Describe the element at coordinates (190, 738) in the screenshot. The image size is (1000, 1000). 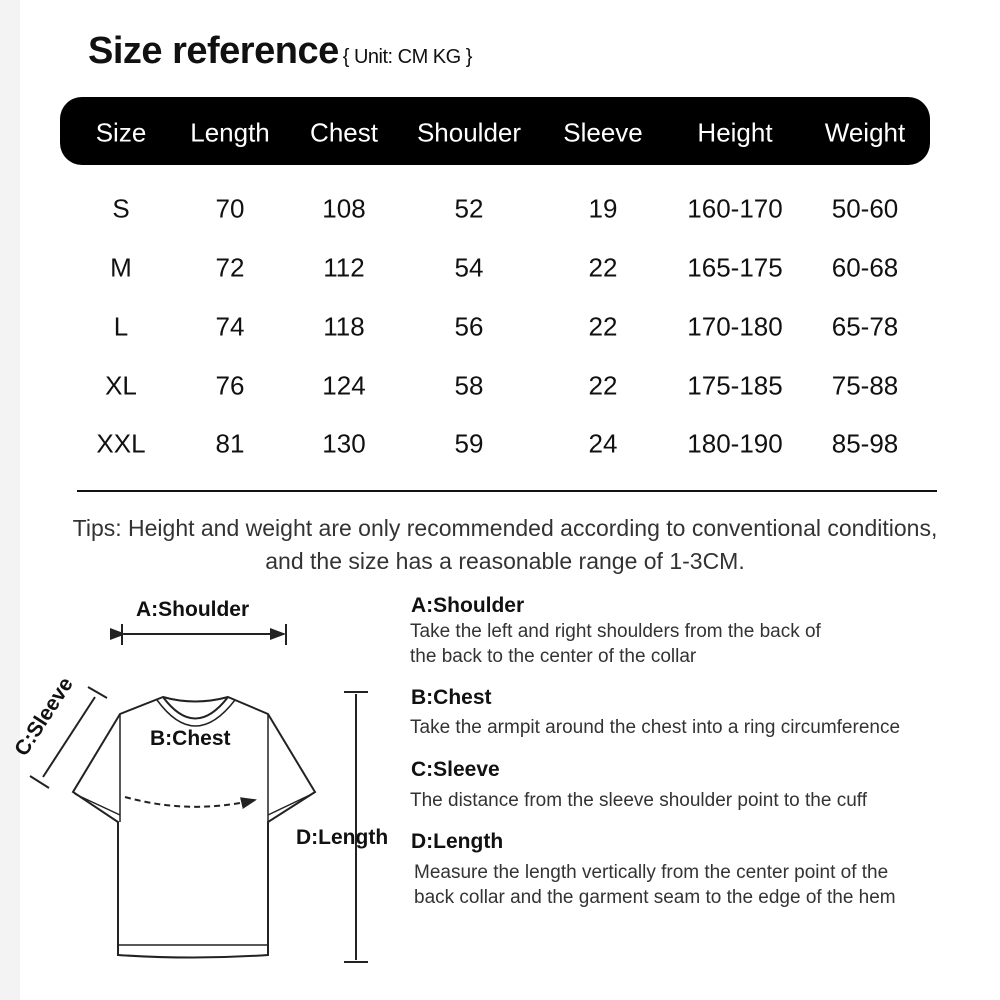
I see `diagram-chest-label: B:Chest` at that location.